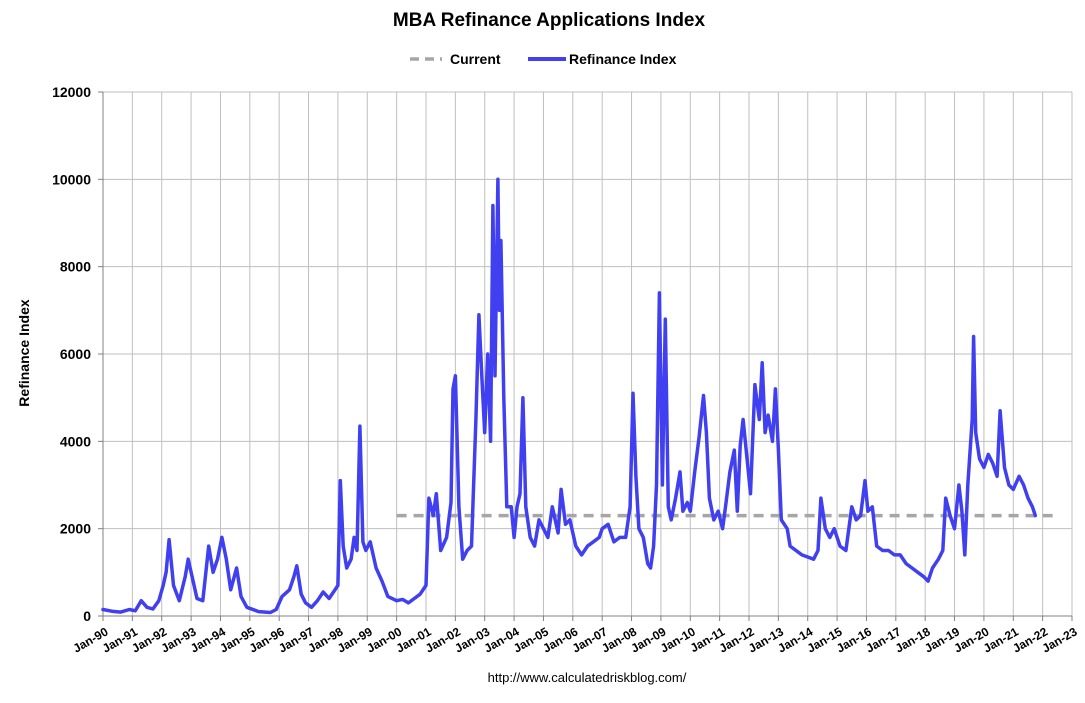 The width and height of the screenshot is (1085, 703). Describe the element at coordinates (549, 20) in the screenshot. I see `chart-title: MBA Refinance Applications Index` at that location.